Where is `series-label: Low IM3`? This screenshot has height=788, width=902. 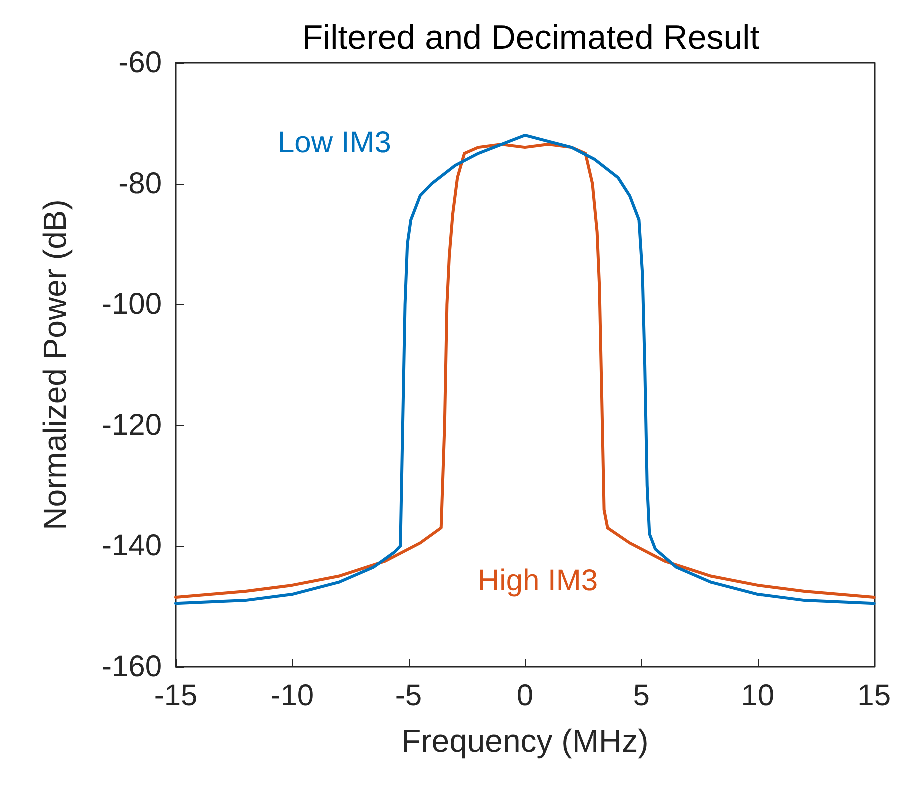 series-label: Low IM3 is located at coordinates (335, 143).